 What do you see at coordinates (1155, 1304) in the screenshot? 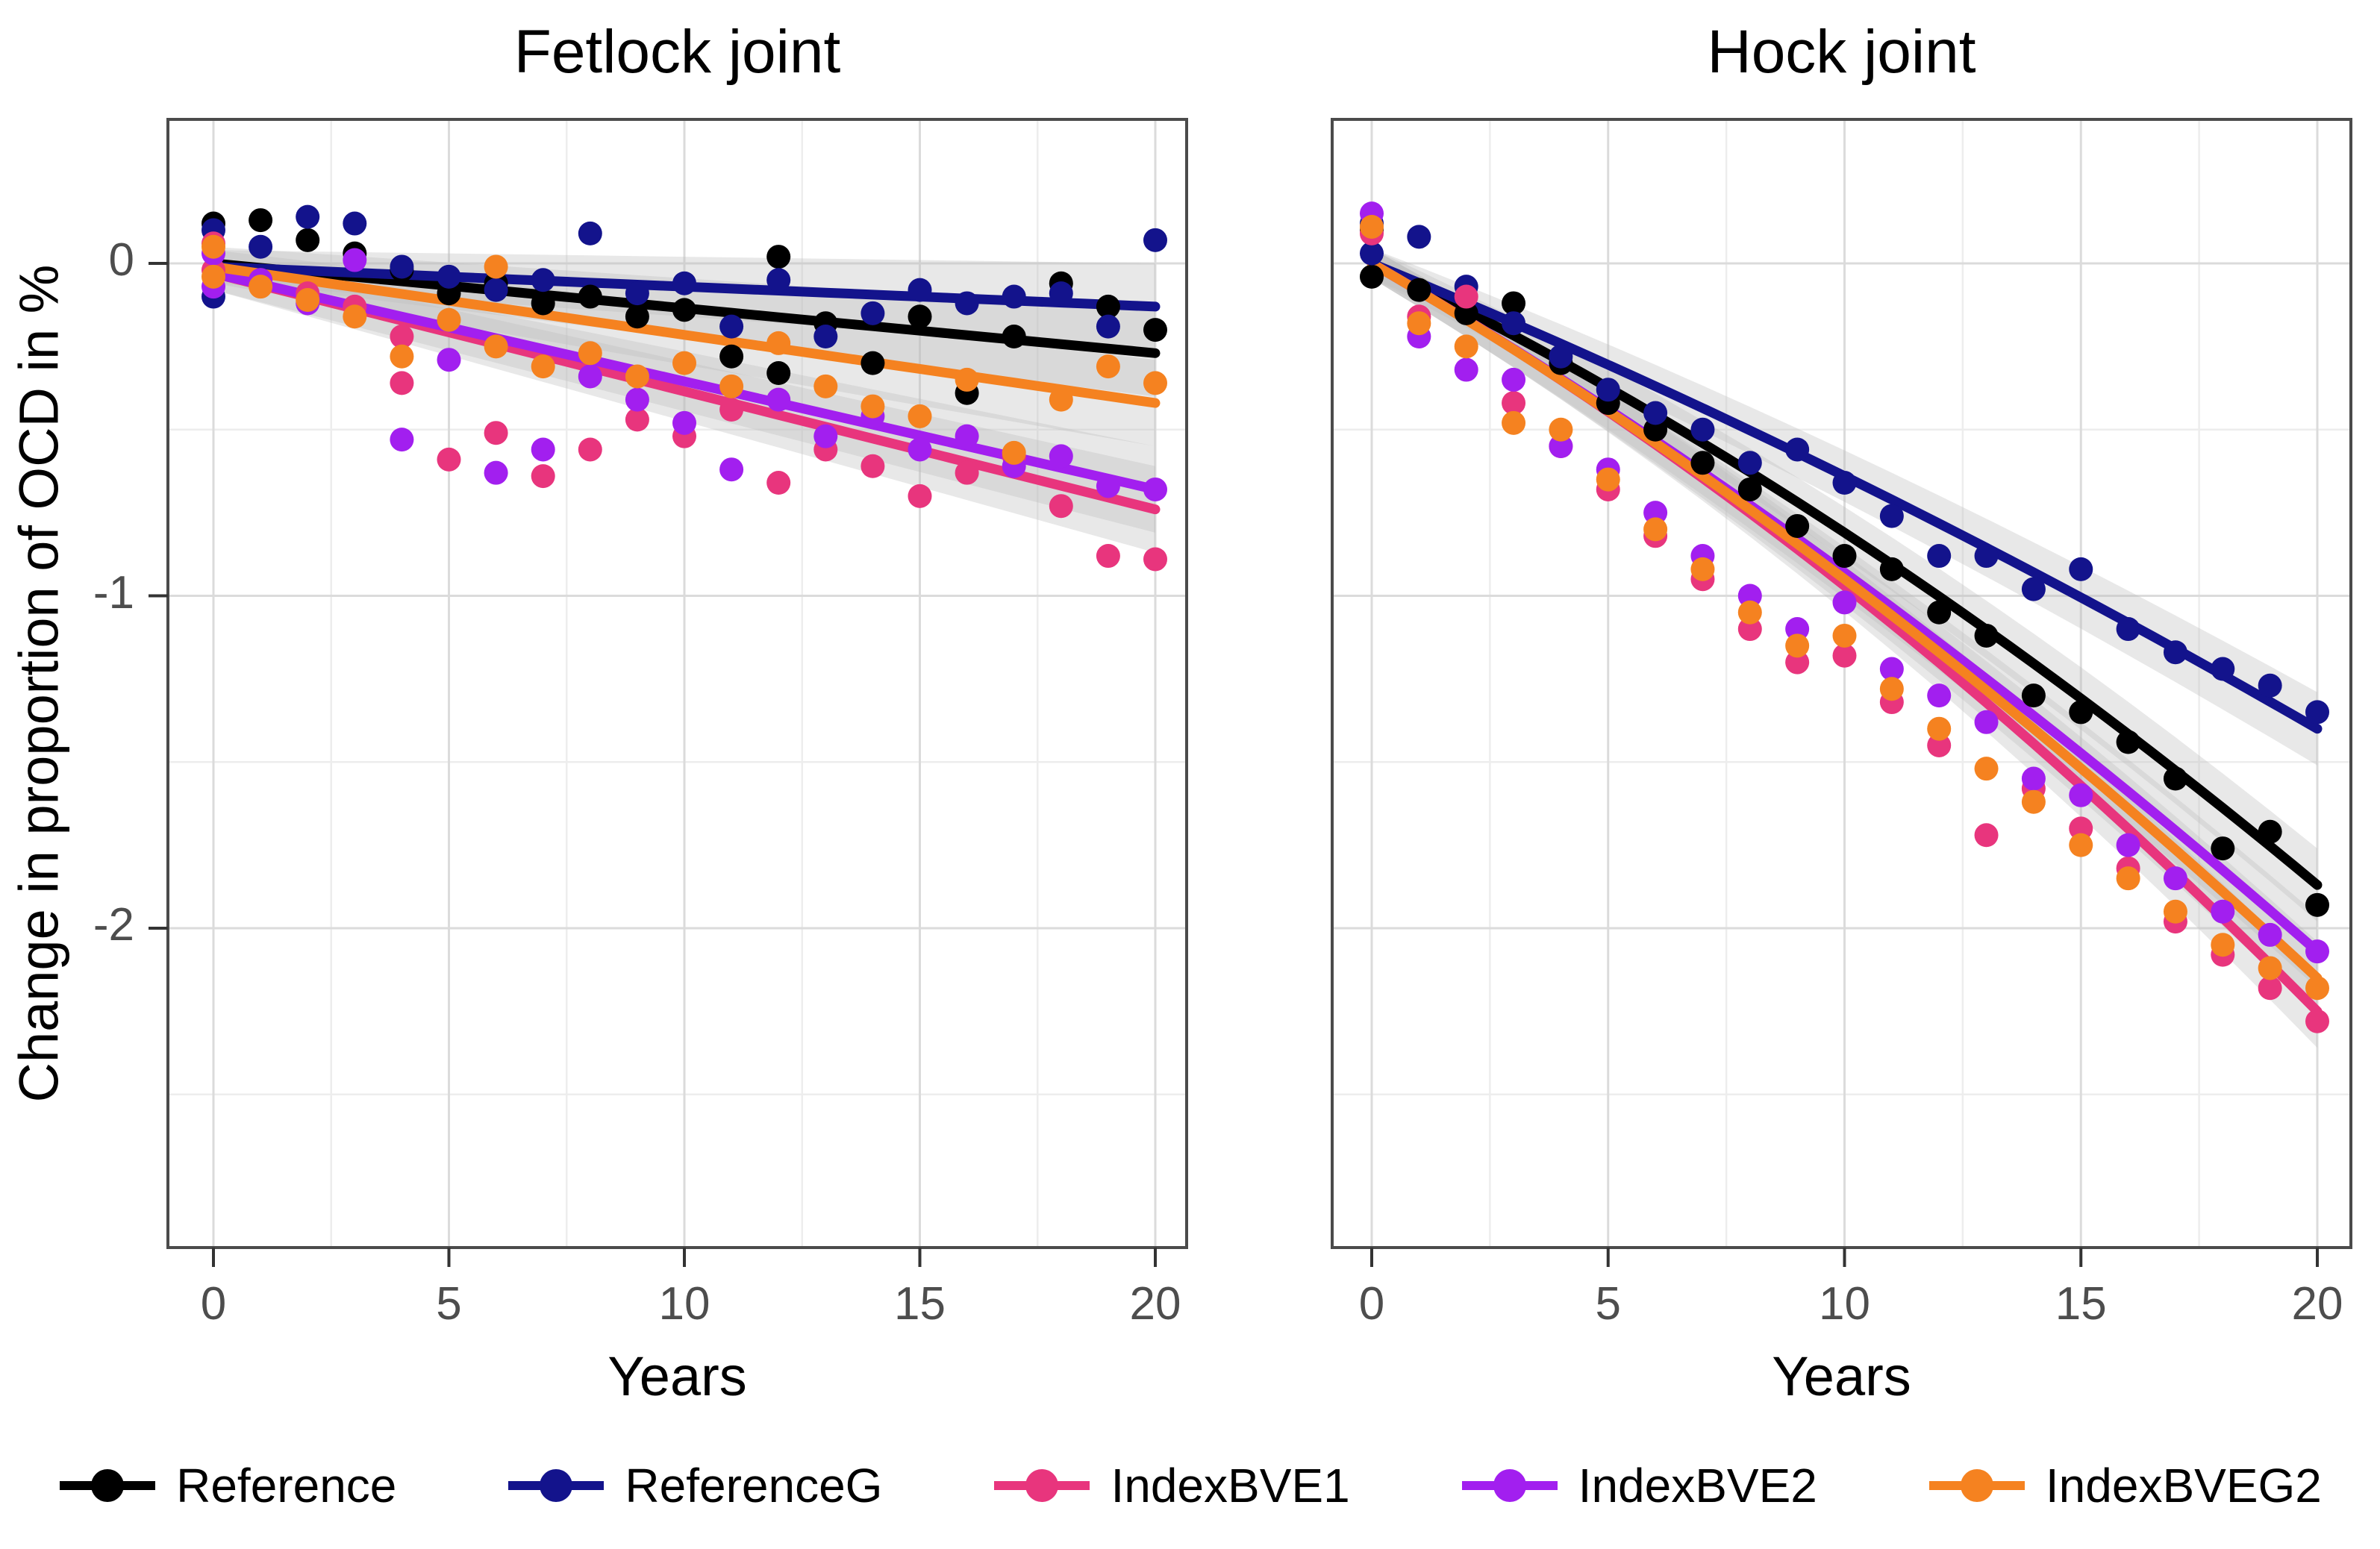
I see `x-tick-label: 20` at bounding box center [1155, 1304].